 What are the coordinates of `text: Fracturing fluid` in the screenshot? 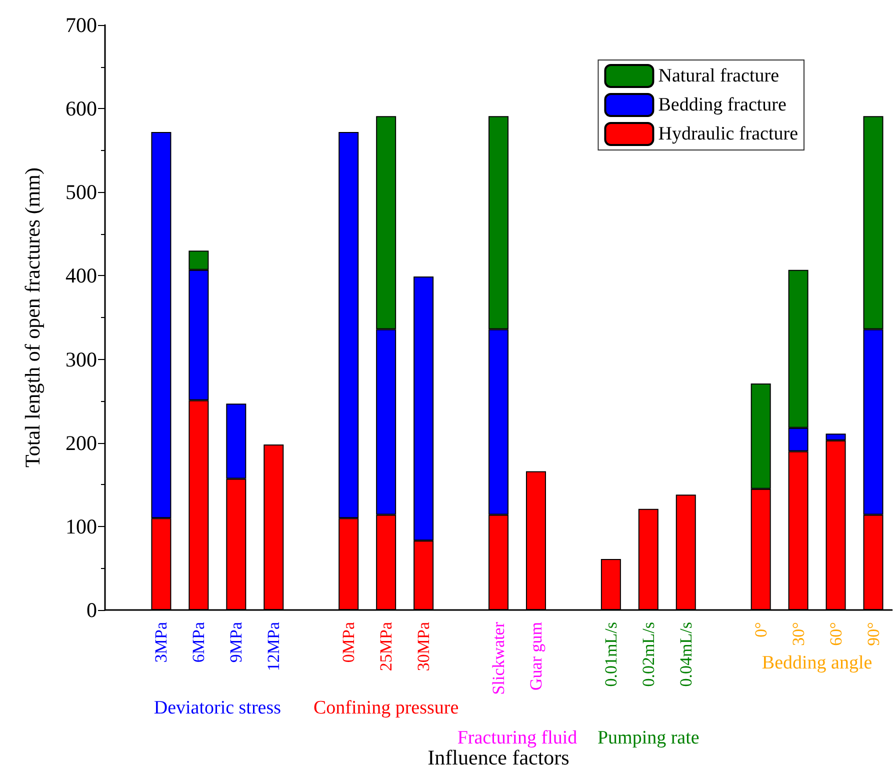 It's located at (517, 738).